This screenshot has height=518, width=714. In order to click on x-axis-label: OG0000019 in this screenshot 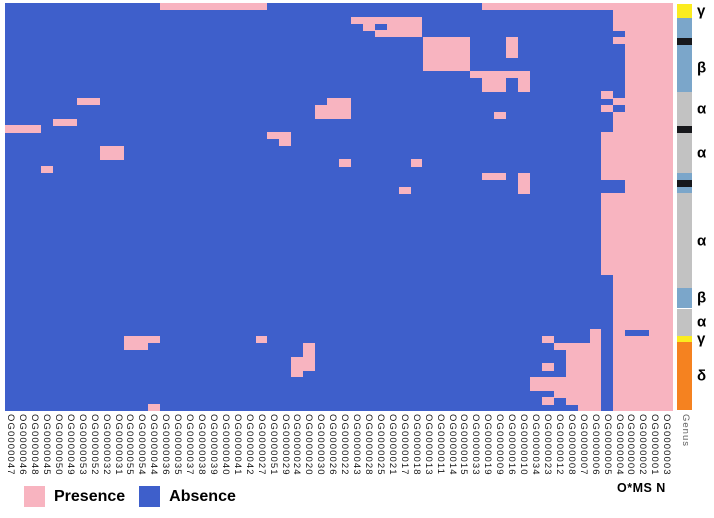, I will do `click(488, 445)`.